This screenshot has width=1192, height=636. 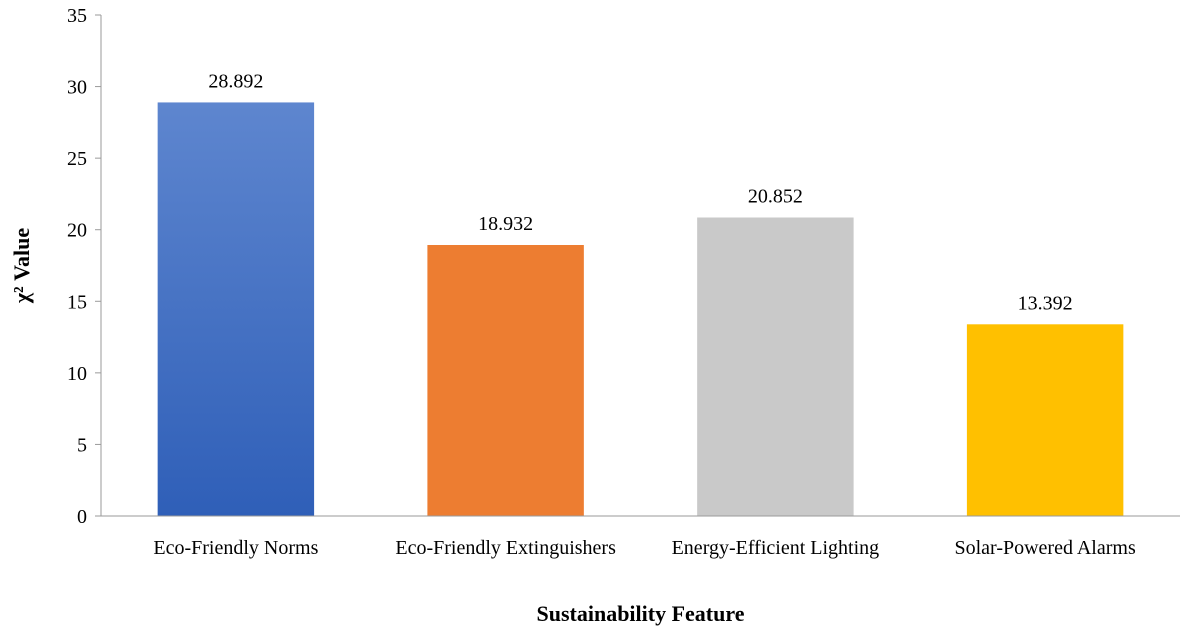 I want to click on category-label: Eco-Friendly Extinguishers, so click(x=505, y=548).